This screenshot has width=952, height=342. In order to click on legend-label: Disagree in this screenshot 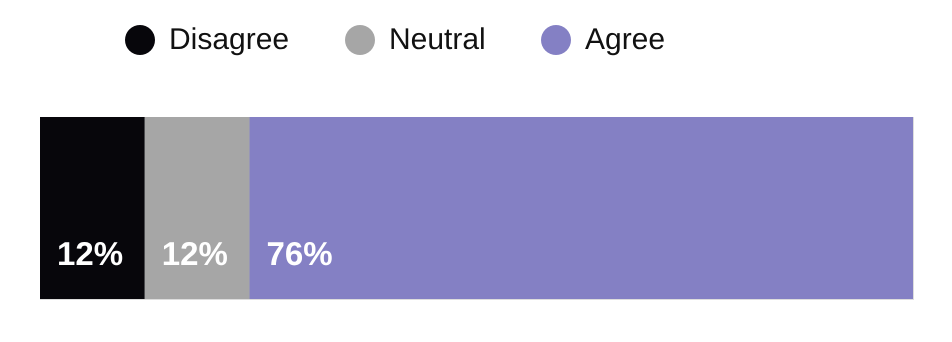, I will do `click(229, 39)`.